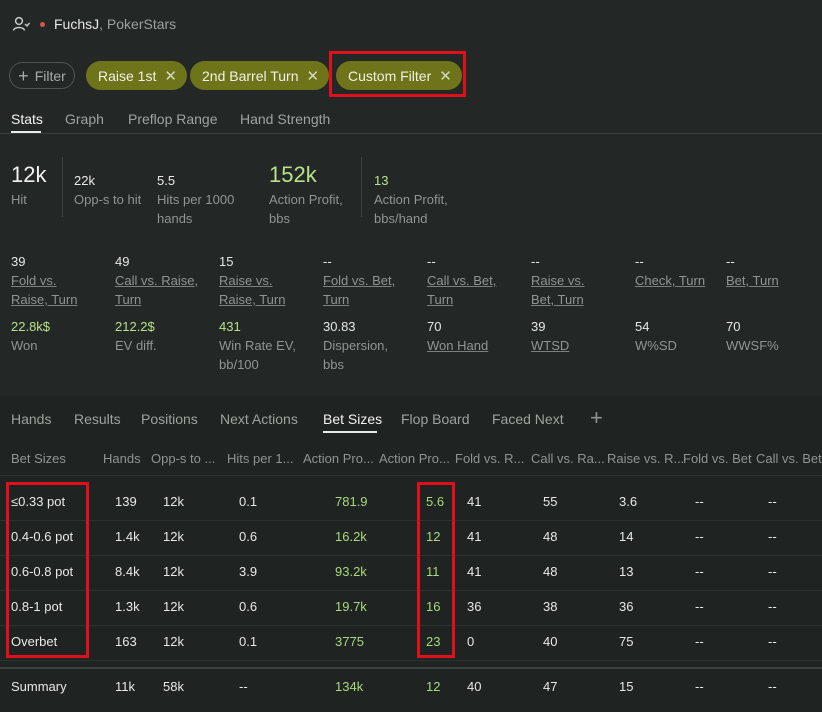 The width and height of the screenshot is (822, 712). What do you see at coordinates (670, 280) in the screenshot?
I see `stat-link-check-turn: Check, Turn` at bounding box center [670, 280].